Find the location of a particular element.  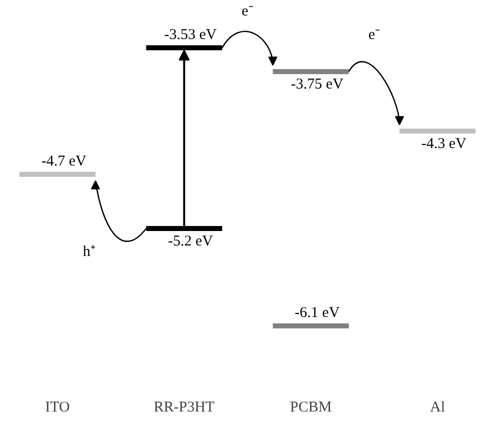

category-label: ITO is located at coordinates (57, 408).